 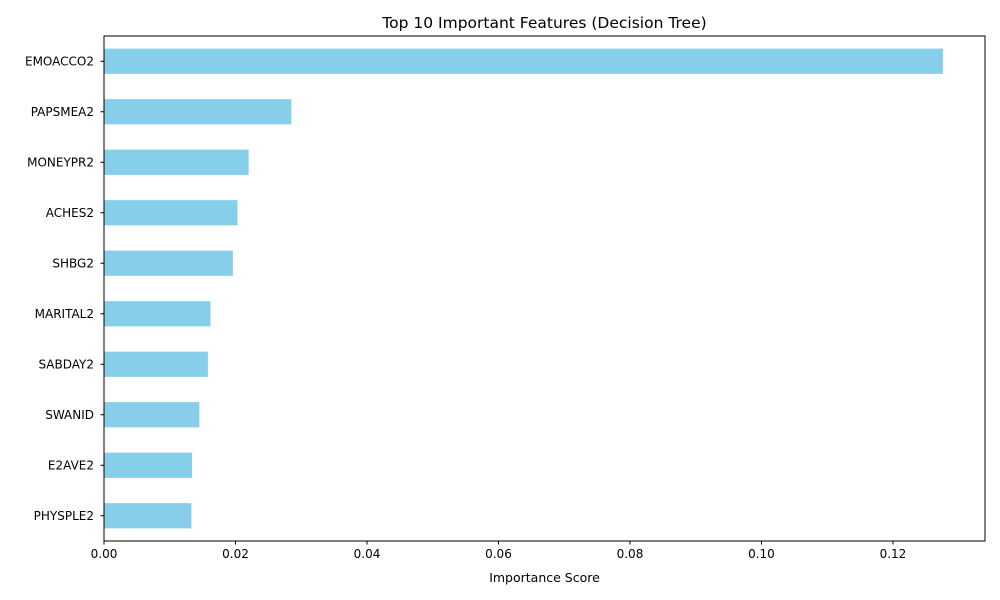 I want to click on bar-shbg2, so click(x=168, y=263).